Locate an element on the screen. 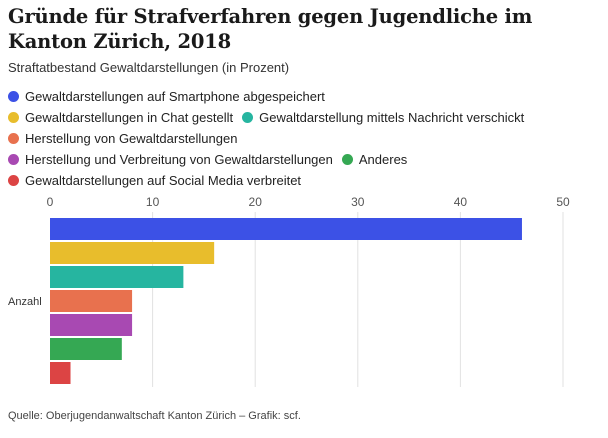  legend-item: Herstellung von Gewaltdarstellungen is located at coordinates (122, 138).